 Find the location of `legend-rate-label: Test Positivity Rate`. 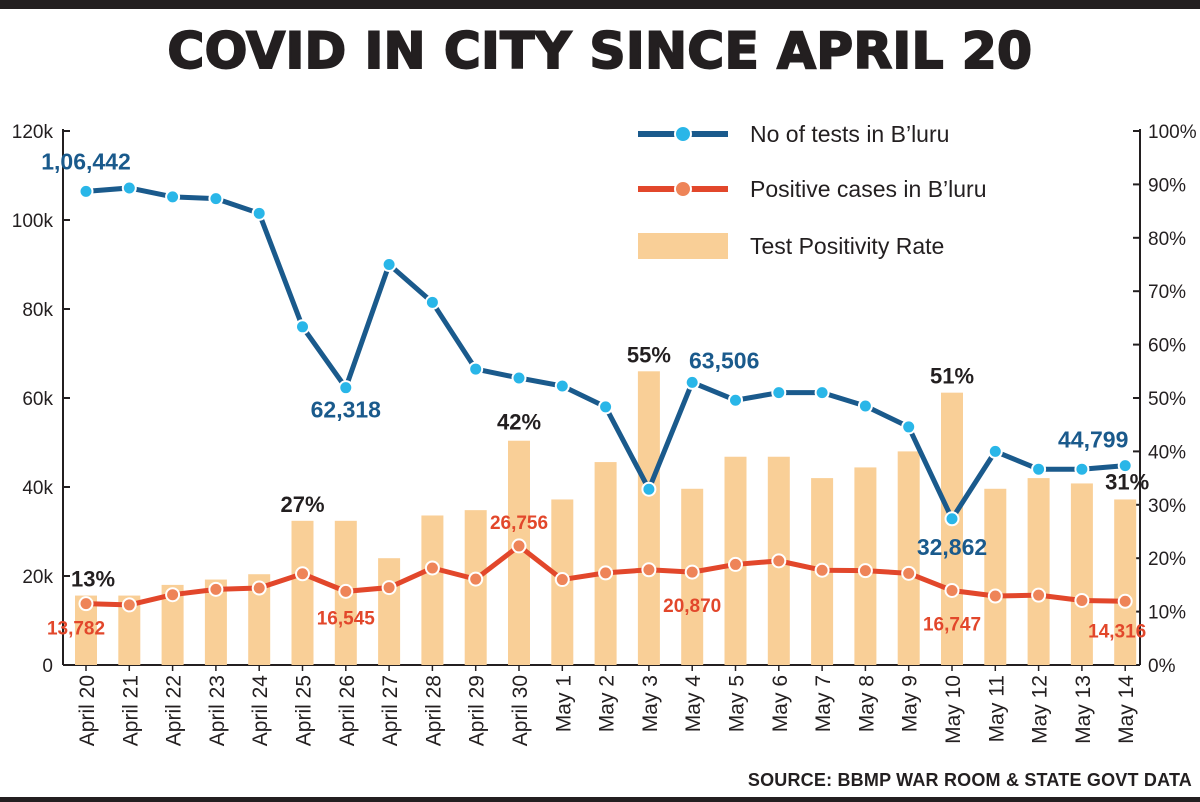

legend-rate-label: Test Positivity Rate is located at coordinates (847, 246).